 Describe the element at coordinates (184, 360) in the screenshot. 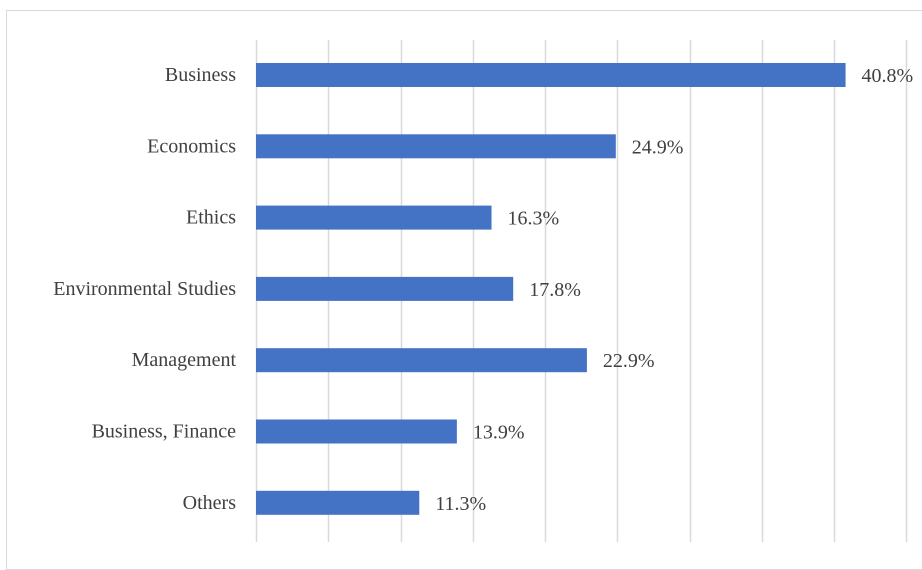

I see `category-label-management: Management` at that location.